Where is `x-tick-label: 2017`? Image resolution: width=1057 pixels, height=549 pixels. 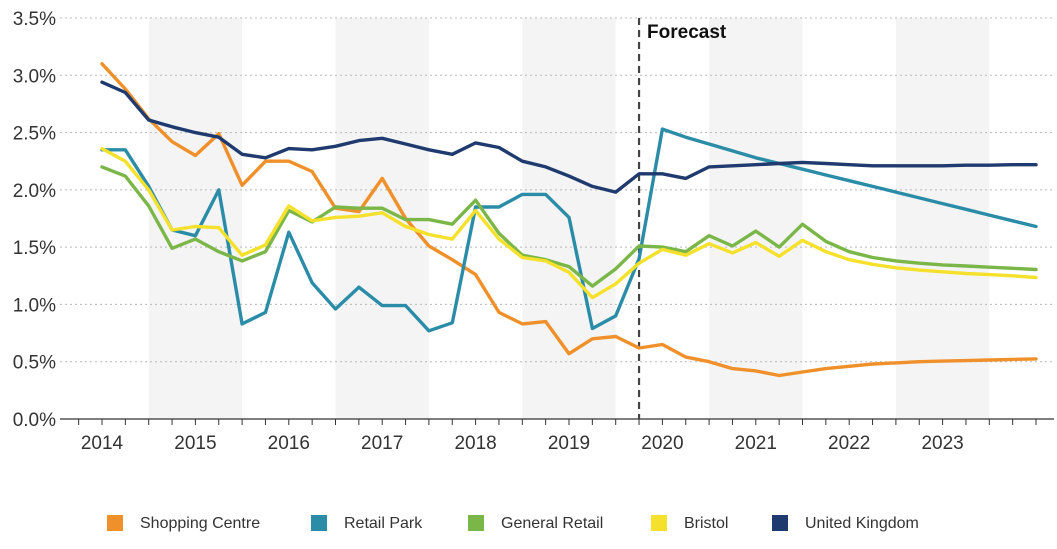
x-tick-label: 2017 is located at coordinates (382, 443).